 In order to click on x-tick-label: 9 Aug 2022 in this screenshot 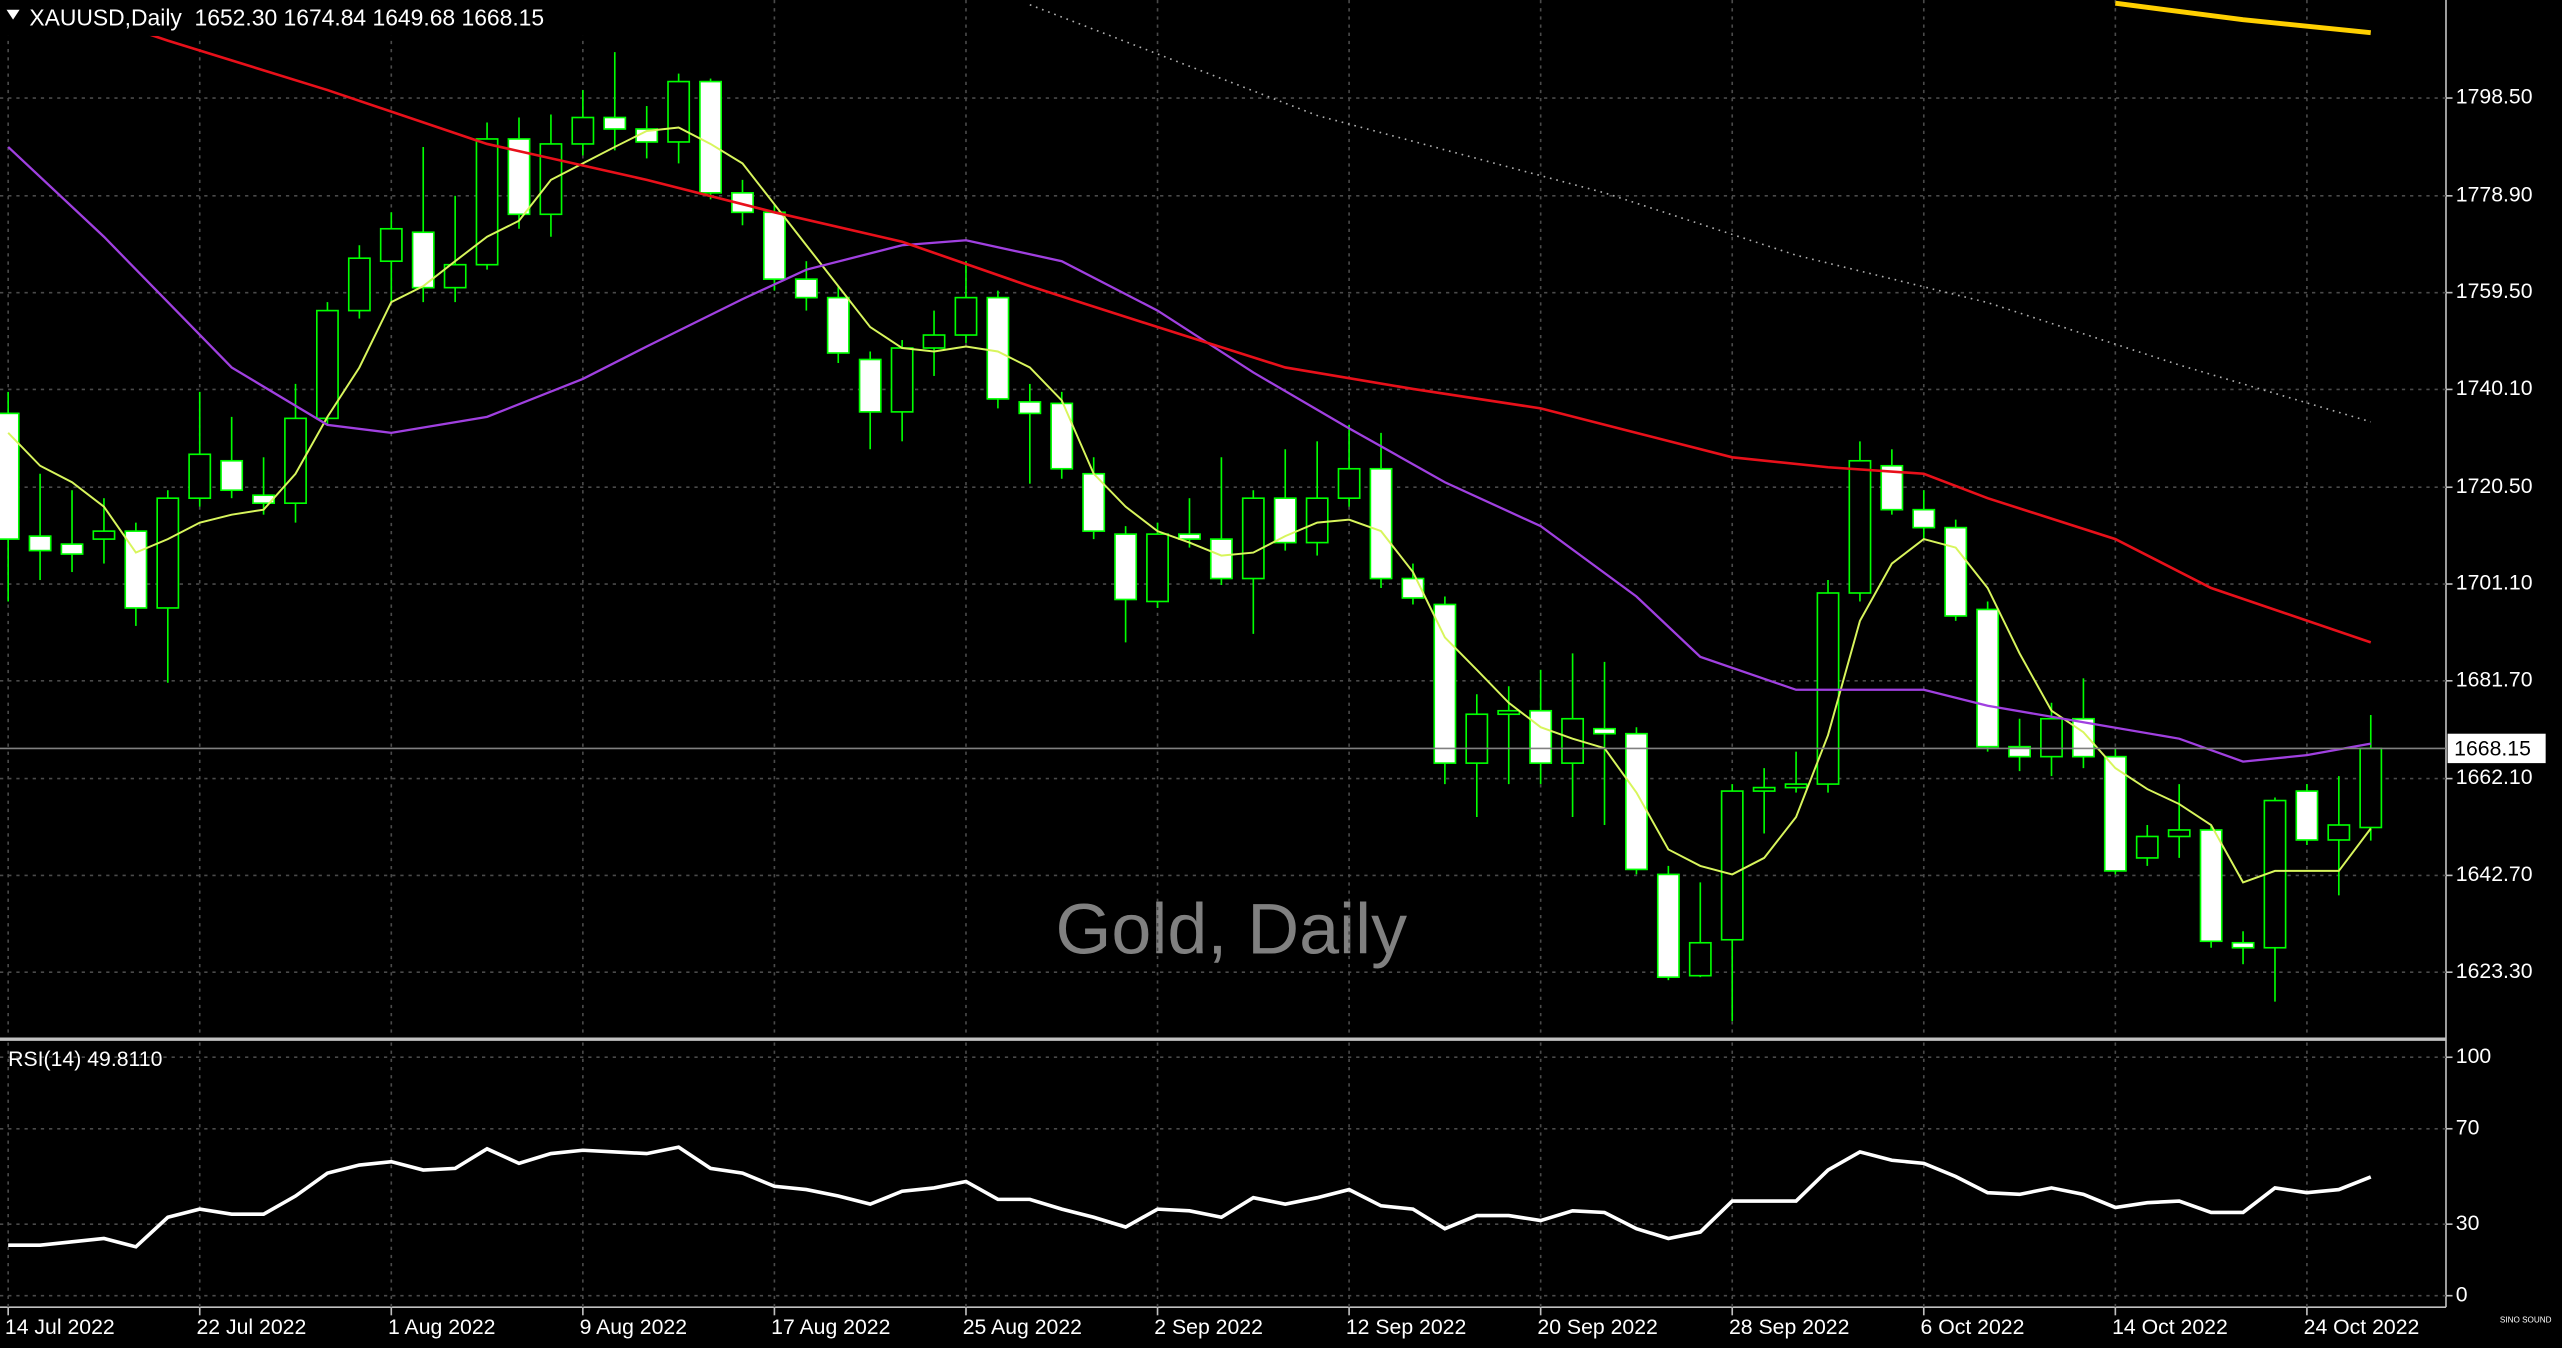, I will do `click(633, 1327)`.